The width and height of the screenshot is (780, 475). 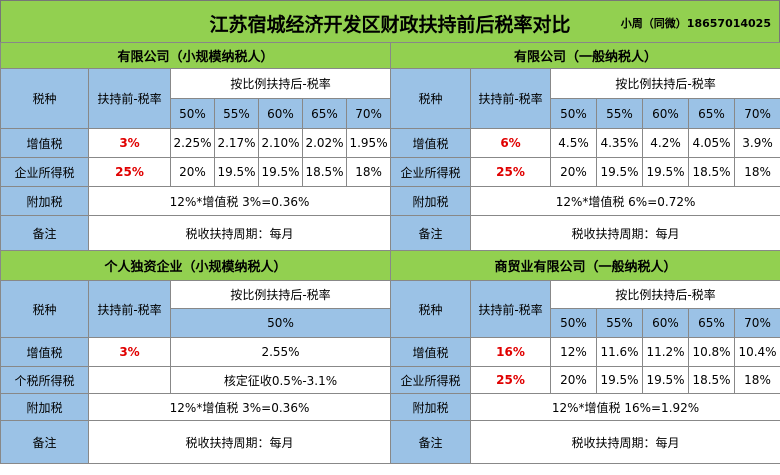 I want to click on rate-after: 10.4%, so click(x=756, y=352).